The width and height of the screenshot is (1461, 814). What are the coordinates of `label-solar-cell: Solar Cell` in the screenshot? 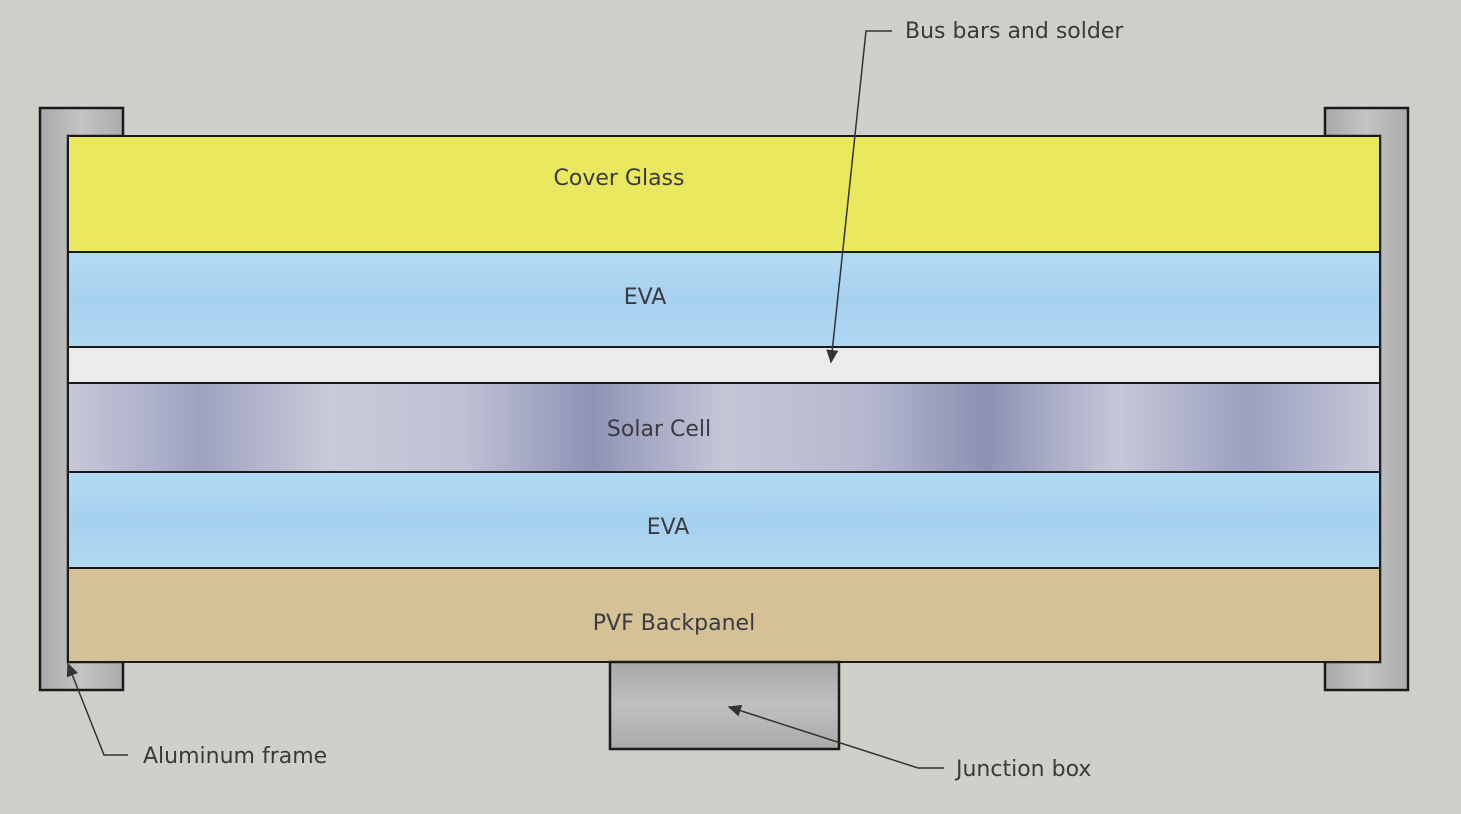 It's located at (659, 429).